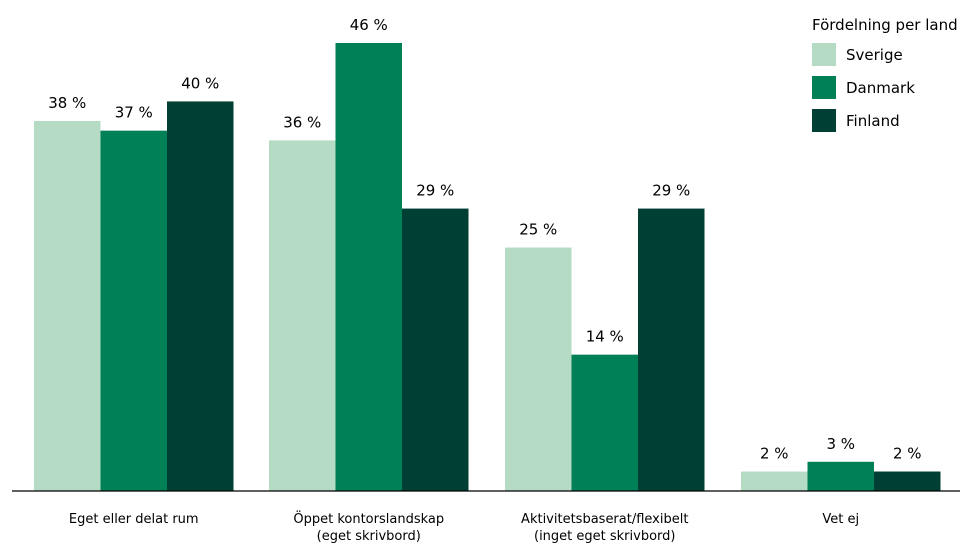 The image size is (977, 545). Describe the element at coordinates (604, 519) in the screenshot. I see `x-tick-label-2-line-0: Aktivitetsbaserat/flexibelt` at that location.